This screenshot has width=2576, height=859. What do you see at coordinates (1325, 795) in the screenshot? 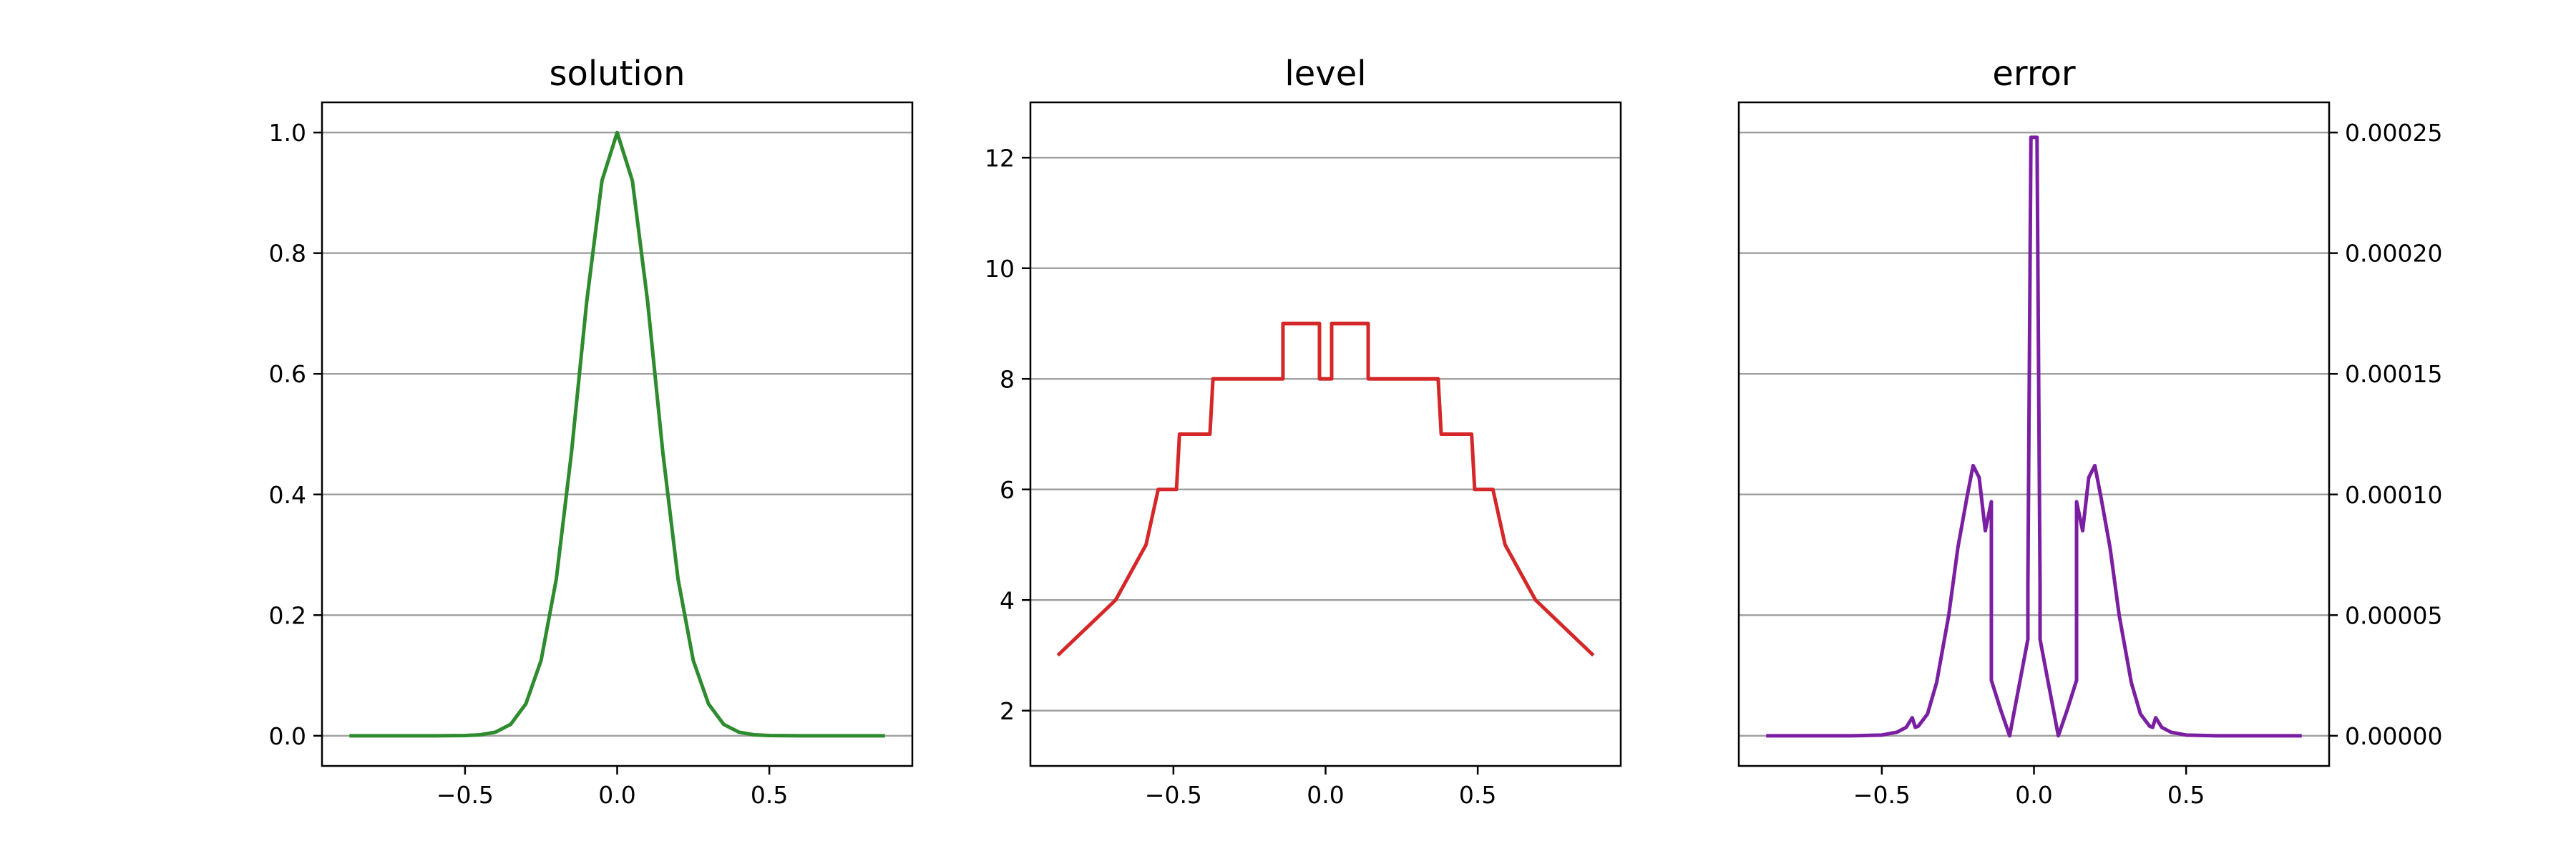
I see `xtick-label-level-1: 0.0` at bounding box center [1325, 795].